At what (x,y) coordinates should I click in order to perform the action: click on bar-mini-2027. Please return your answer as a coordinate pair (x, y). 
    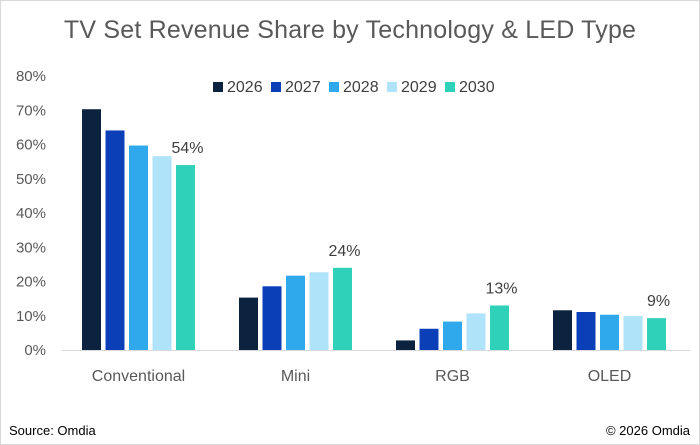
    Looking at the image, I should click on (272, 318).